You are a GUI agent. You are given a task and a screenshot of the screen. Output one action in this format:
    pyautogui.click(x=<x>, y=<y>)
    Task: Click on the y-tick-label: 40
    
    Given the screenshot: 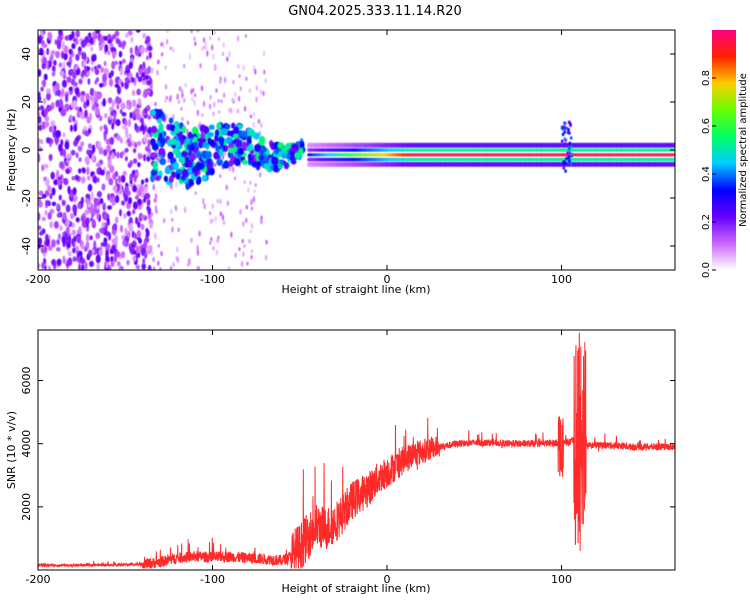 What is the action you would take?
    pyautogui.click(x=26, y=54)
    